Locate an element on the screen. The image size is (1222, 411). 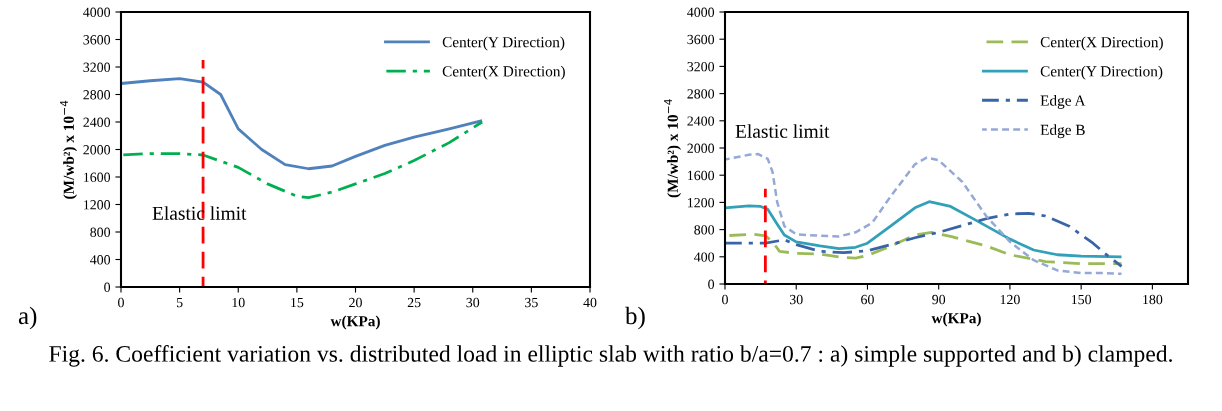
legend-label: Edge A is located at coordinates (1063, 101).